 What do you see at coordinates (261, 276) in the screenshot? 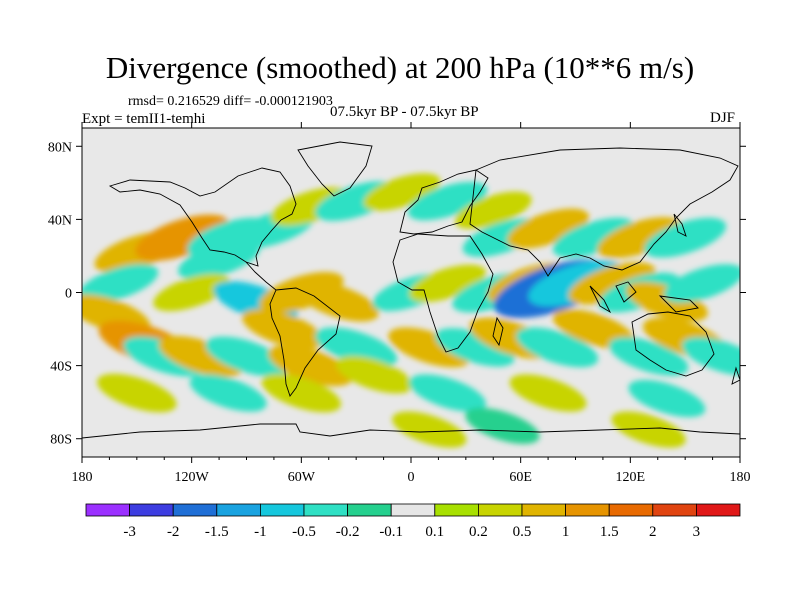
I see `coastline-central-america` at bounding box center [261, 276].